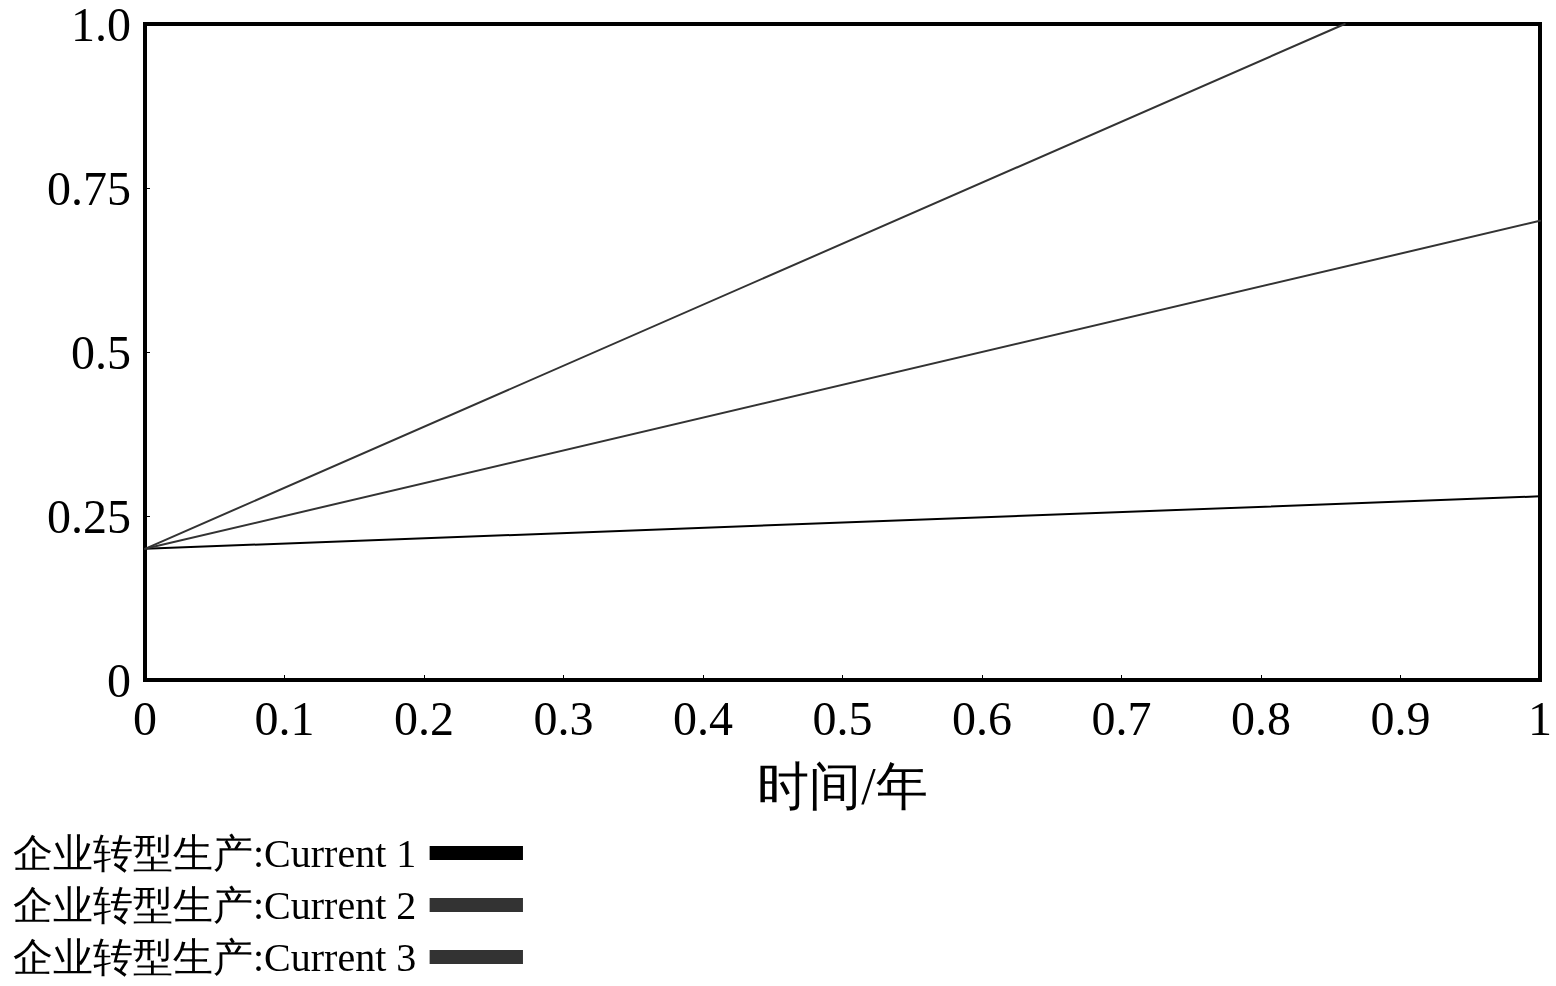 The height and width of the screenshot is (986, 1556). Describe the element at coordinates (1261, 718) in the screenshot. I see `x-tick-label: 0.8` at that location.